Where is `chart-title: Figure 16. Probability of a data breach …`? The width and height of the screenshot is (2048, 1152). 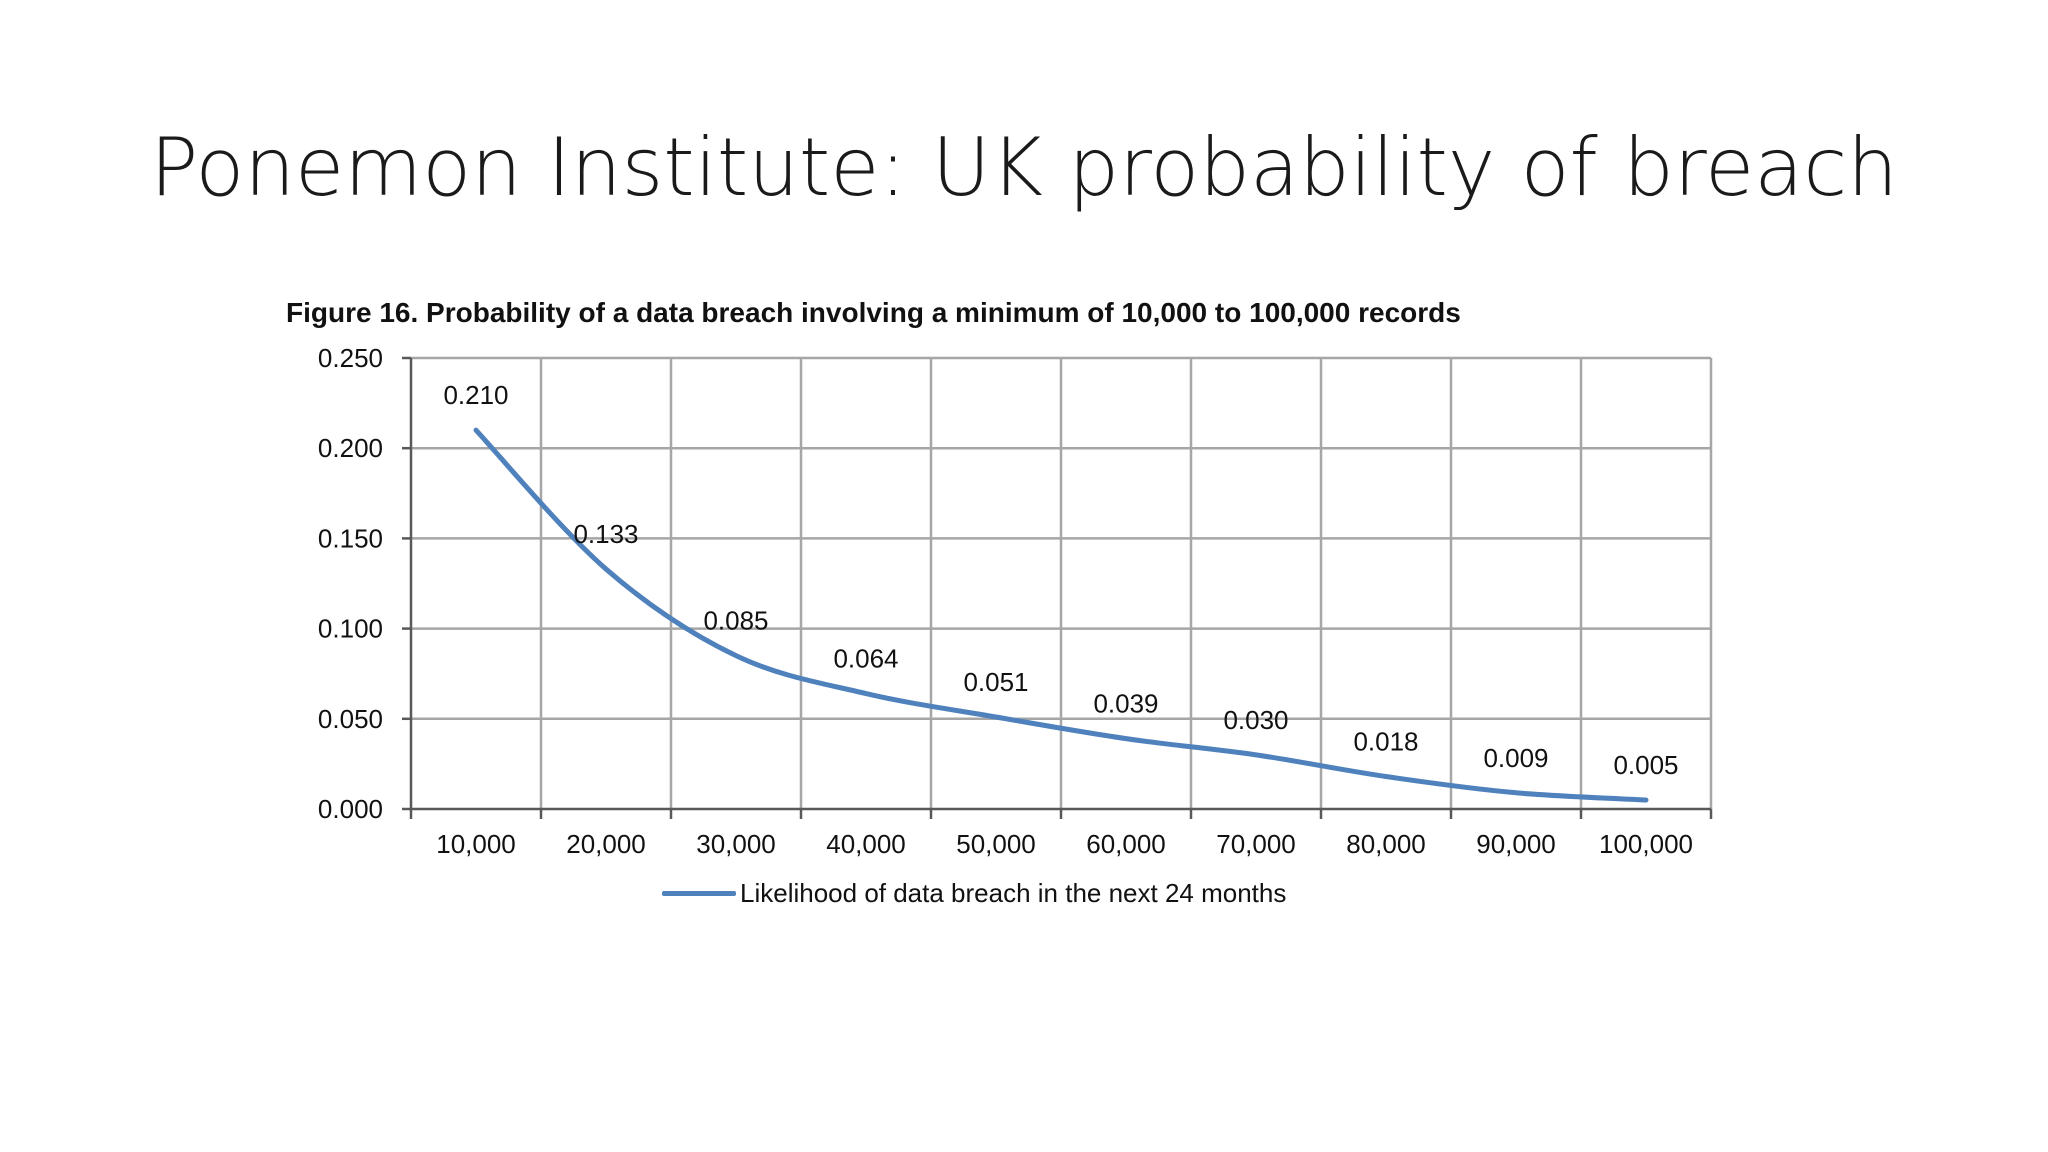
chart-title: Figure 16. Probability of a data breach … is located at coordinates (873, 312).